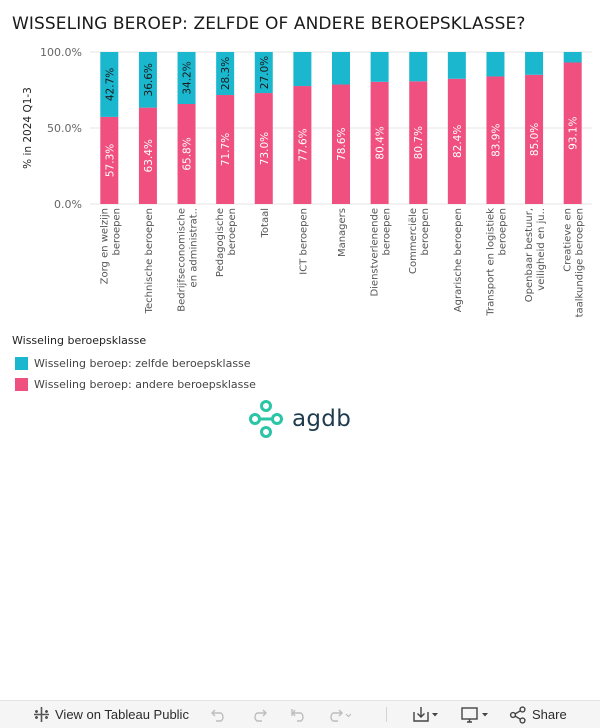 The height and width of the screenshot is (728, 600). I want to click on x-tick-label: Managers, so click(342, 232).